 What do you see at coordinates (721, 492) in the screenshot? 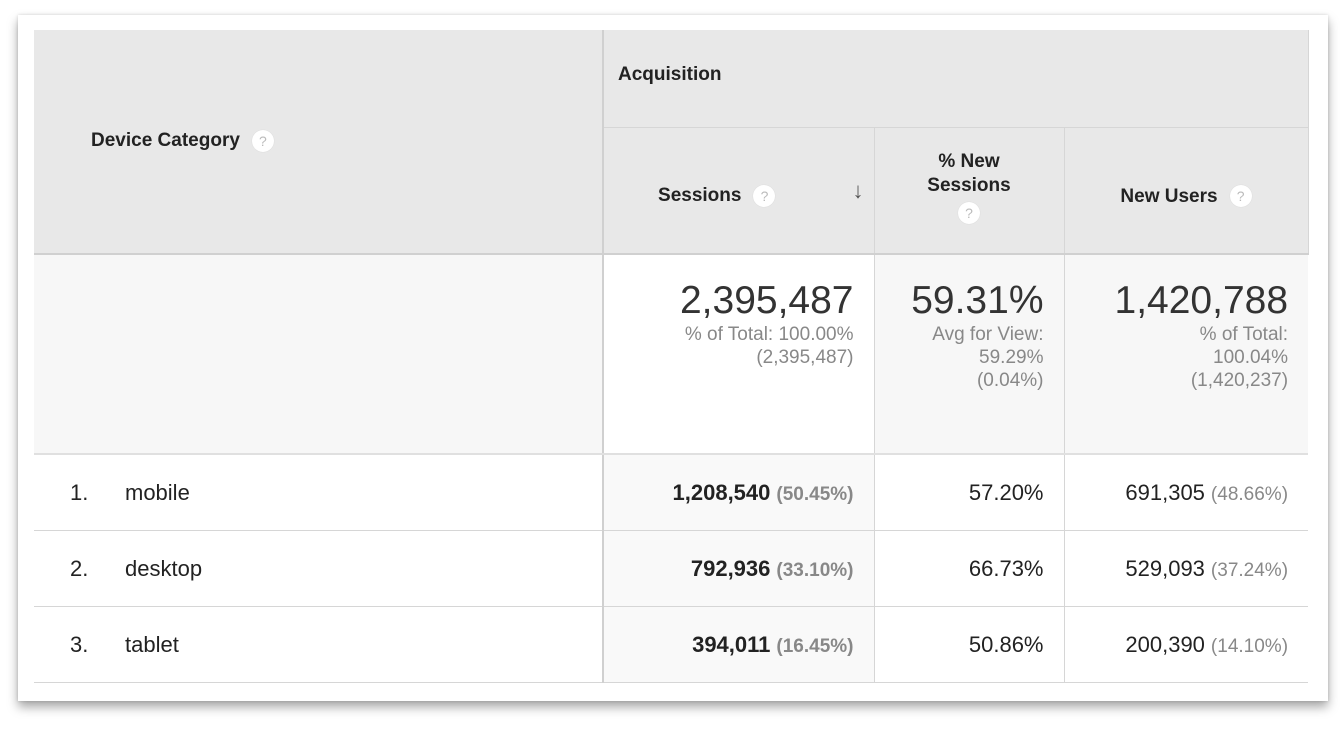
I see `sessions-value: 1,208,540` at bounding box center [721, 492].